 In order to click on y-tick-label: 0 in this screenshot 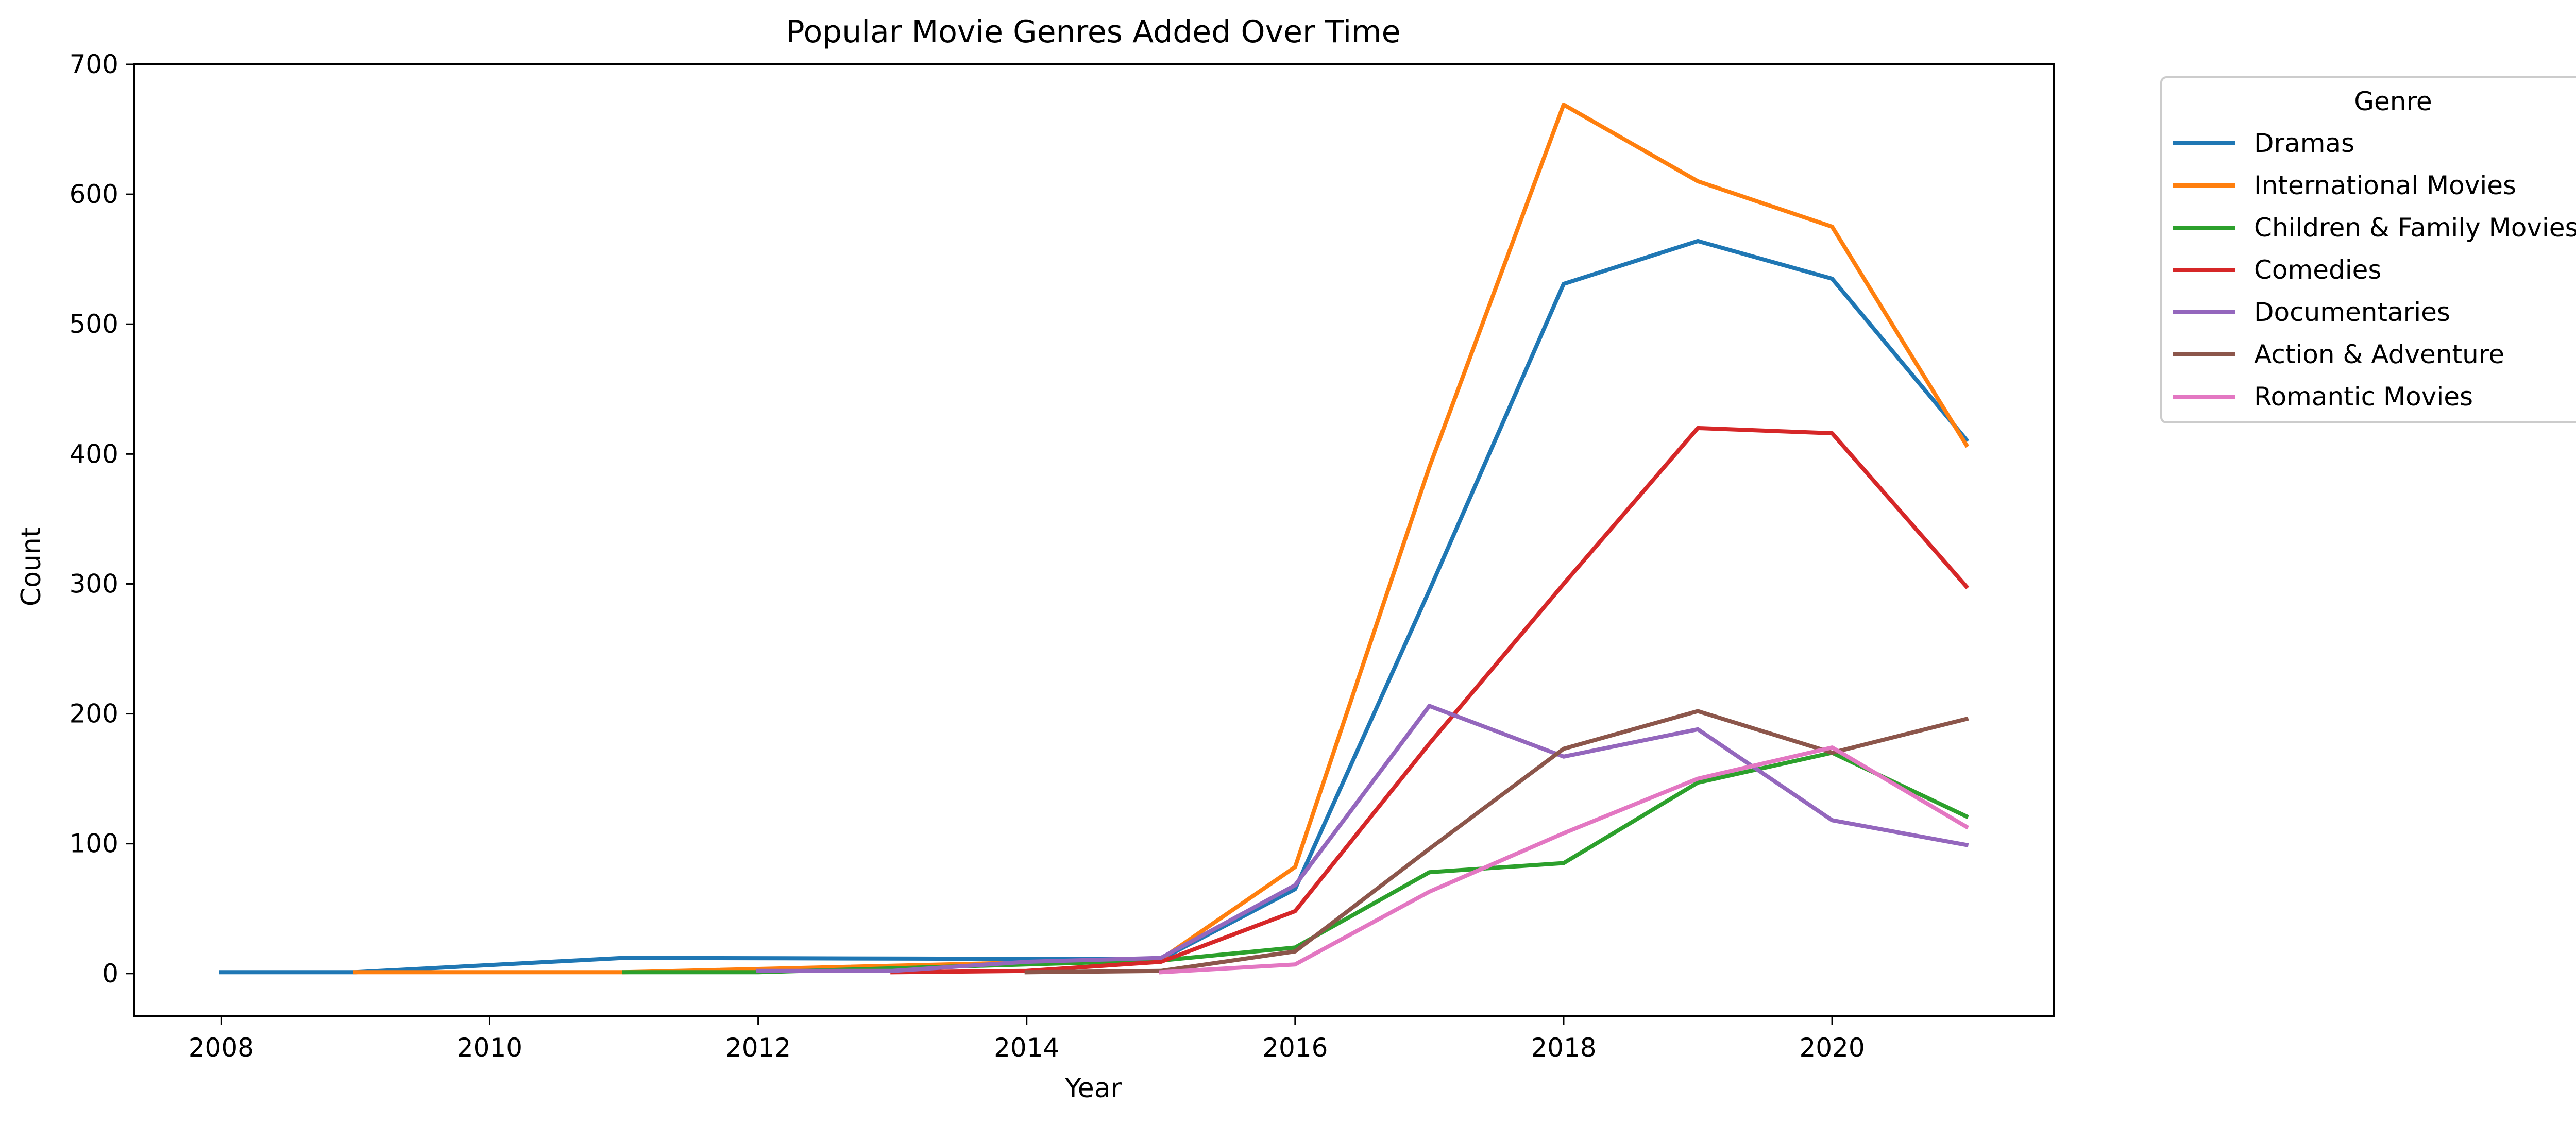, I will do `click(110, 974)`.